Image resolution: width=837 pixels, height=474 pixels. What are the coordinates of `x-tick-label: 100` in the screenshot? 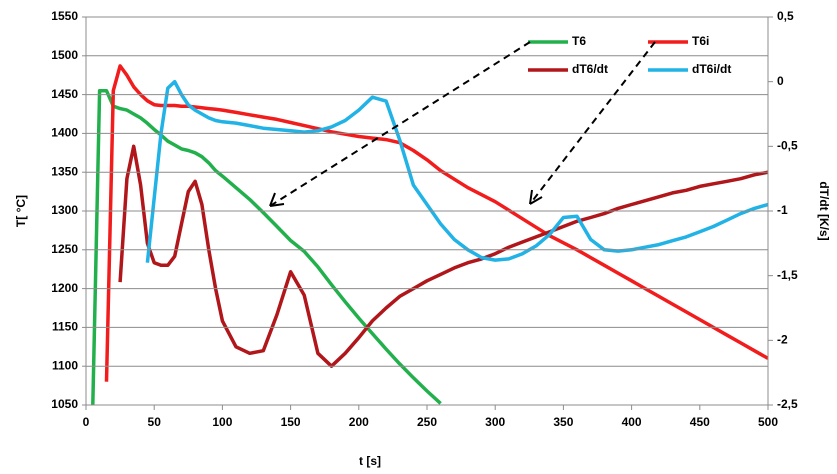 It's located at (222, 422).